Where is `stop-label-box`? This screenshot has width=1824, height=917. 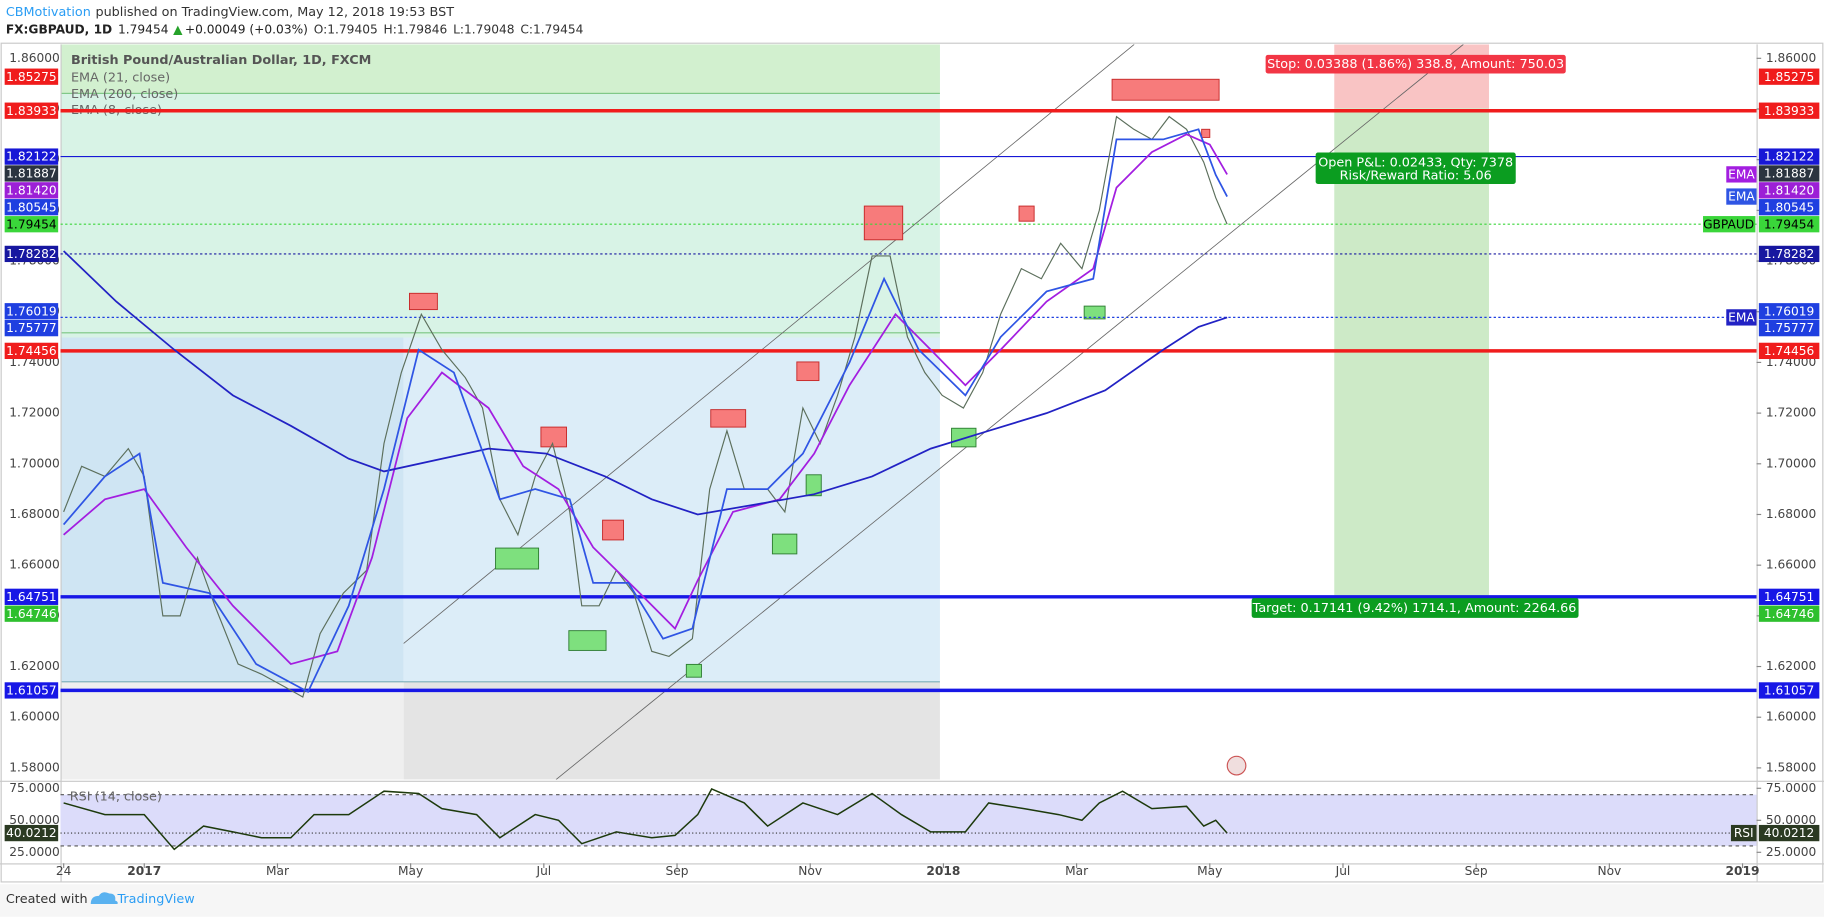
stop-label-box is located at coordinates (1415, 64).